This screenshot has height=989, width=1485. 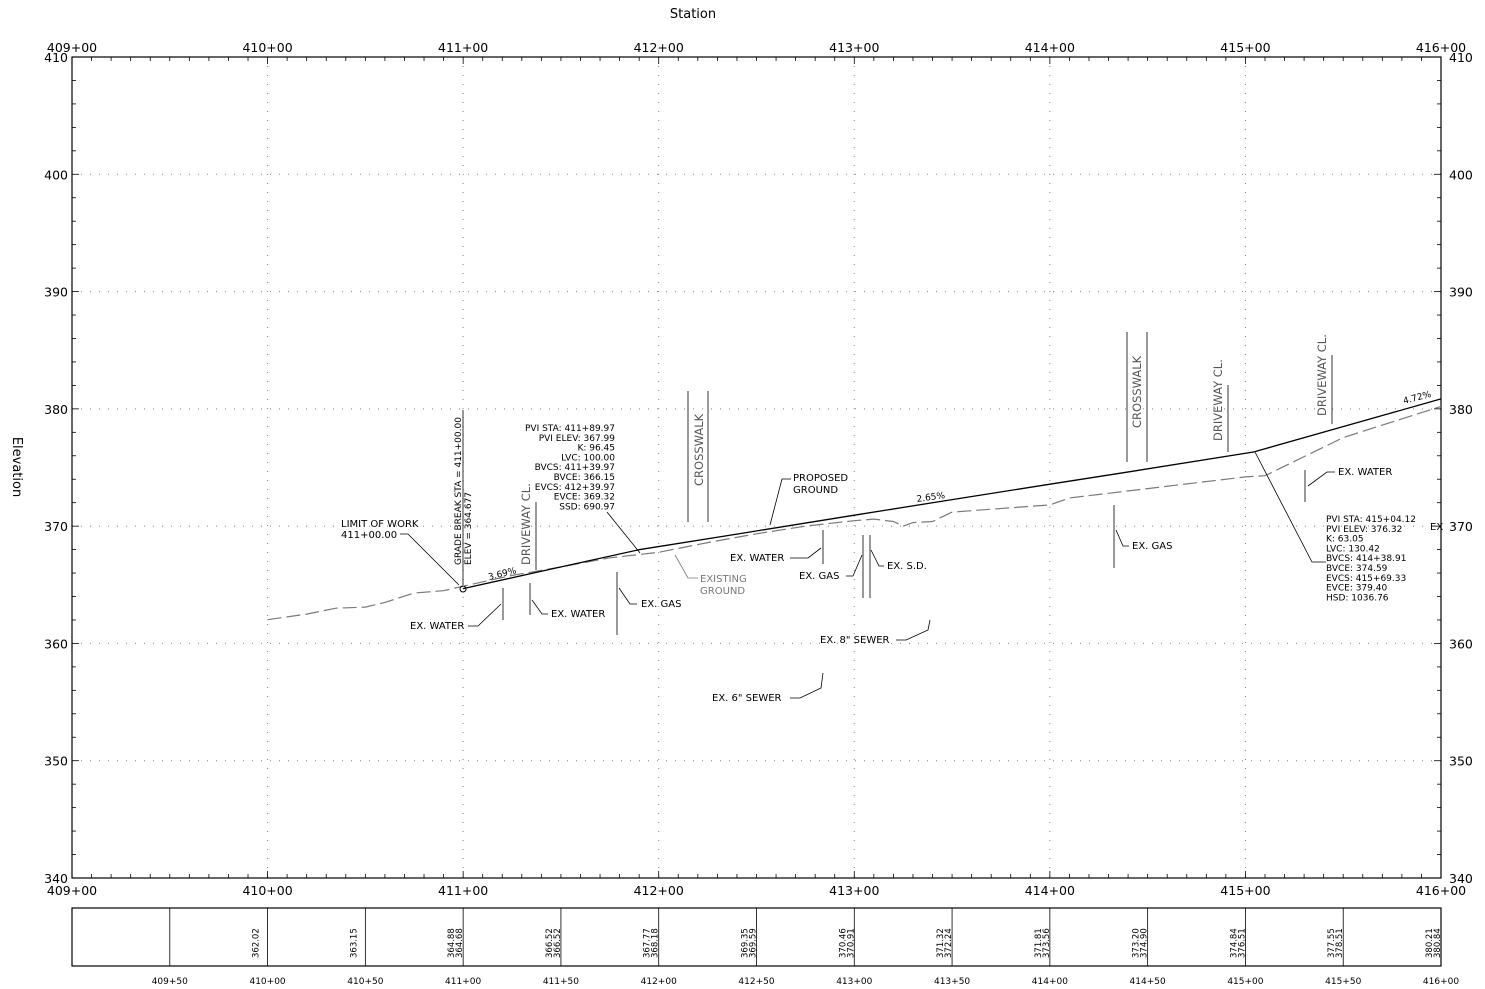 What do you see at coordinates (459, 491) in the screenshot?
I see `grade-break-label: GRADE BREAK STA = 411+00.00` at bounding box center [459, 491].